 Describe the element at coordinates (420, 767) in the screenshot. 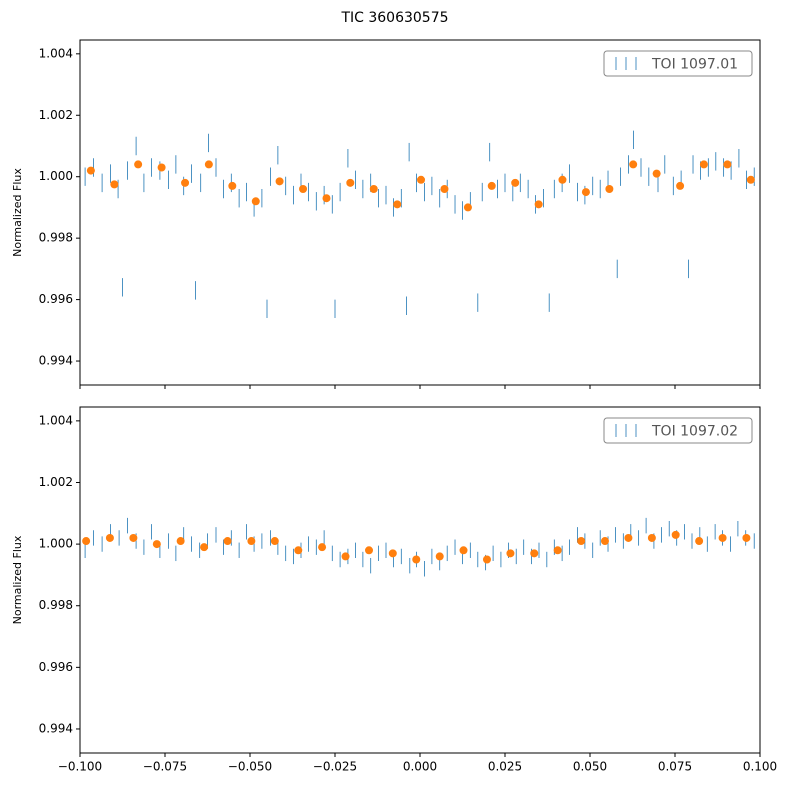

I see `x-tick-label: 0.000` at that location.